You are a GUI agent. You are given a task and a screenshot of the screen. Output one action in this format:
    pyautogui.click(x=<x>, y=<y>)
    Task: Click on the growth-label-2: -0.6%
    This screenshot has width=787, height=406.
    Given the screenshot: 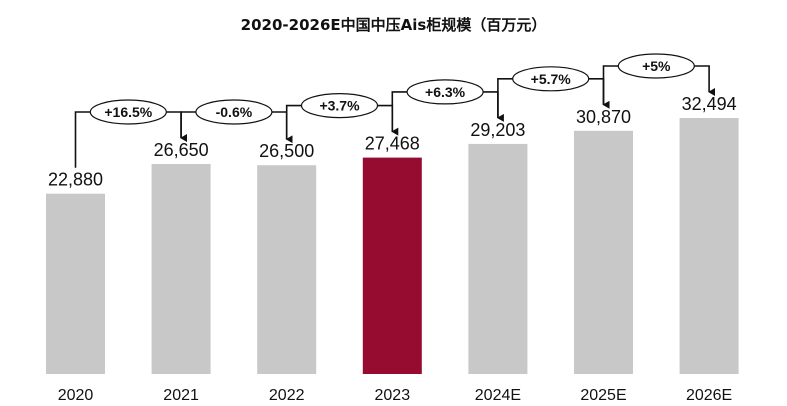 What is the action you would take?
    pyautogui.click(x=234, y=112)
    